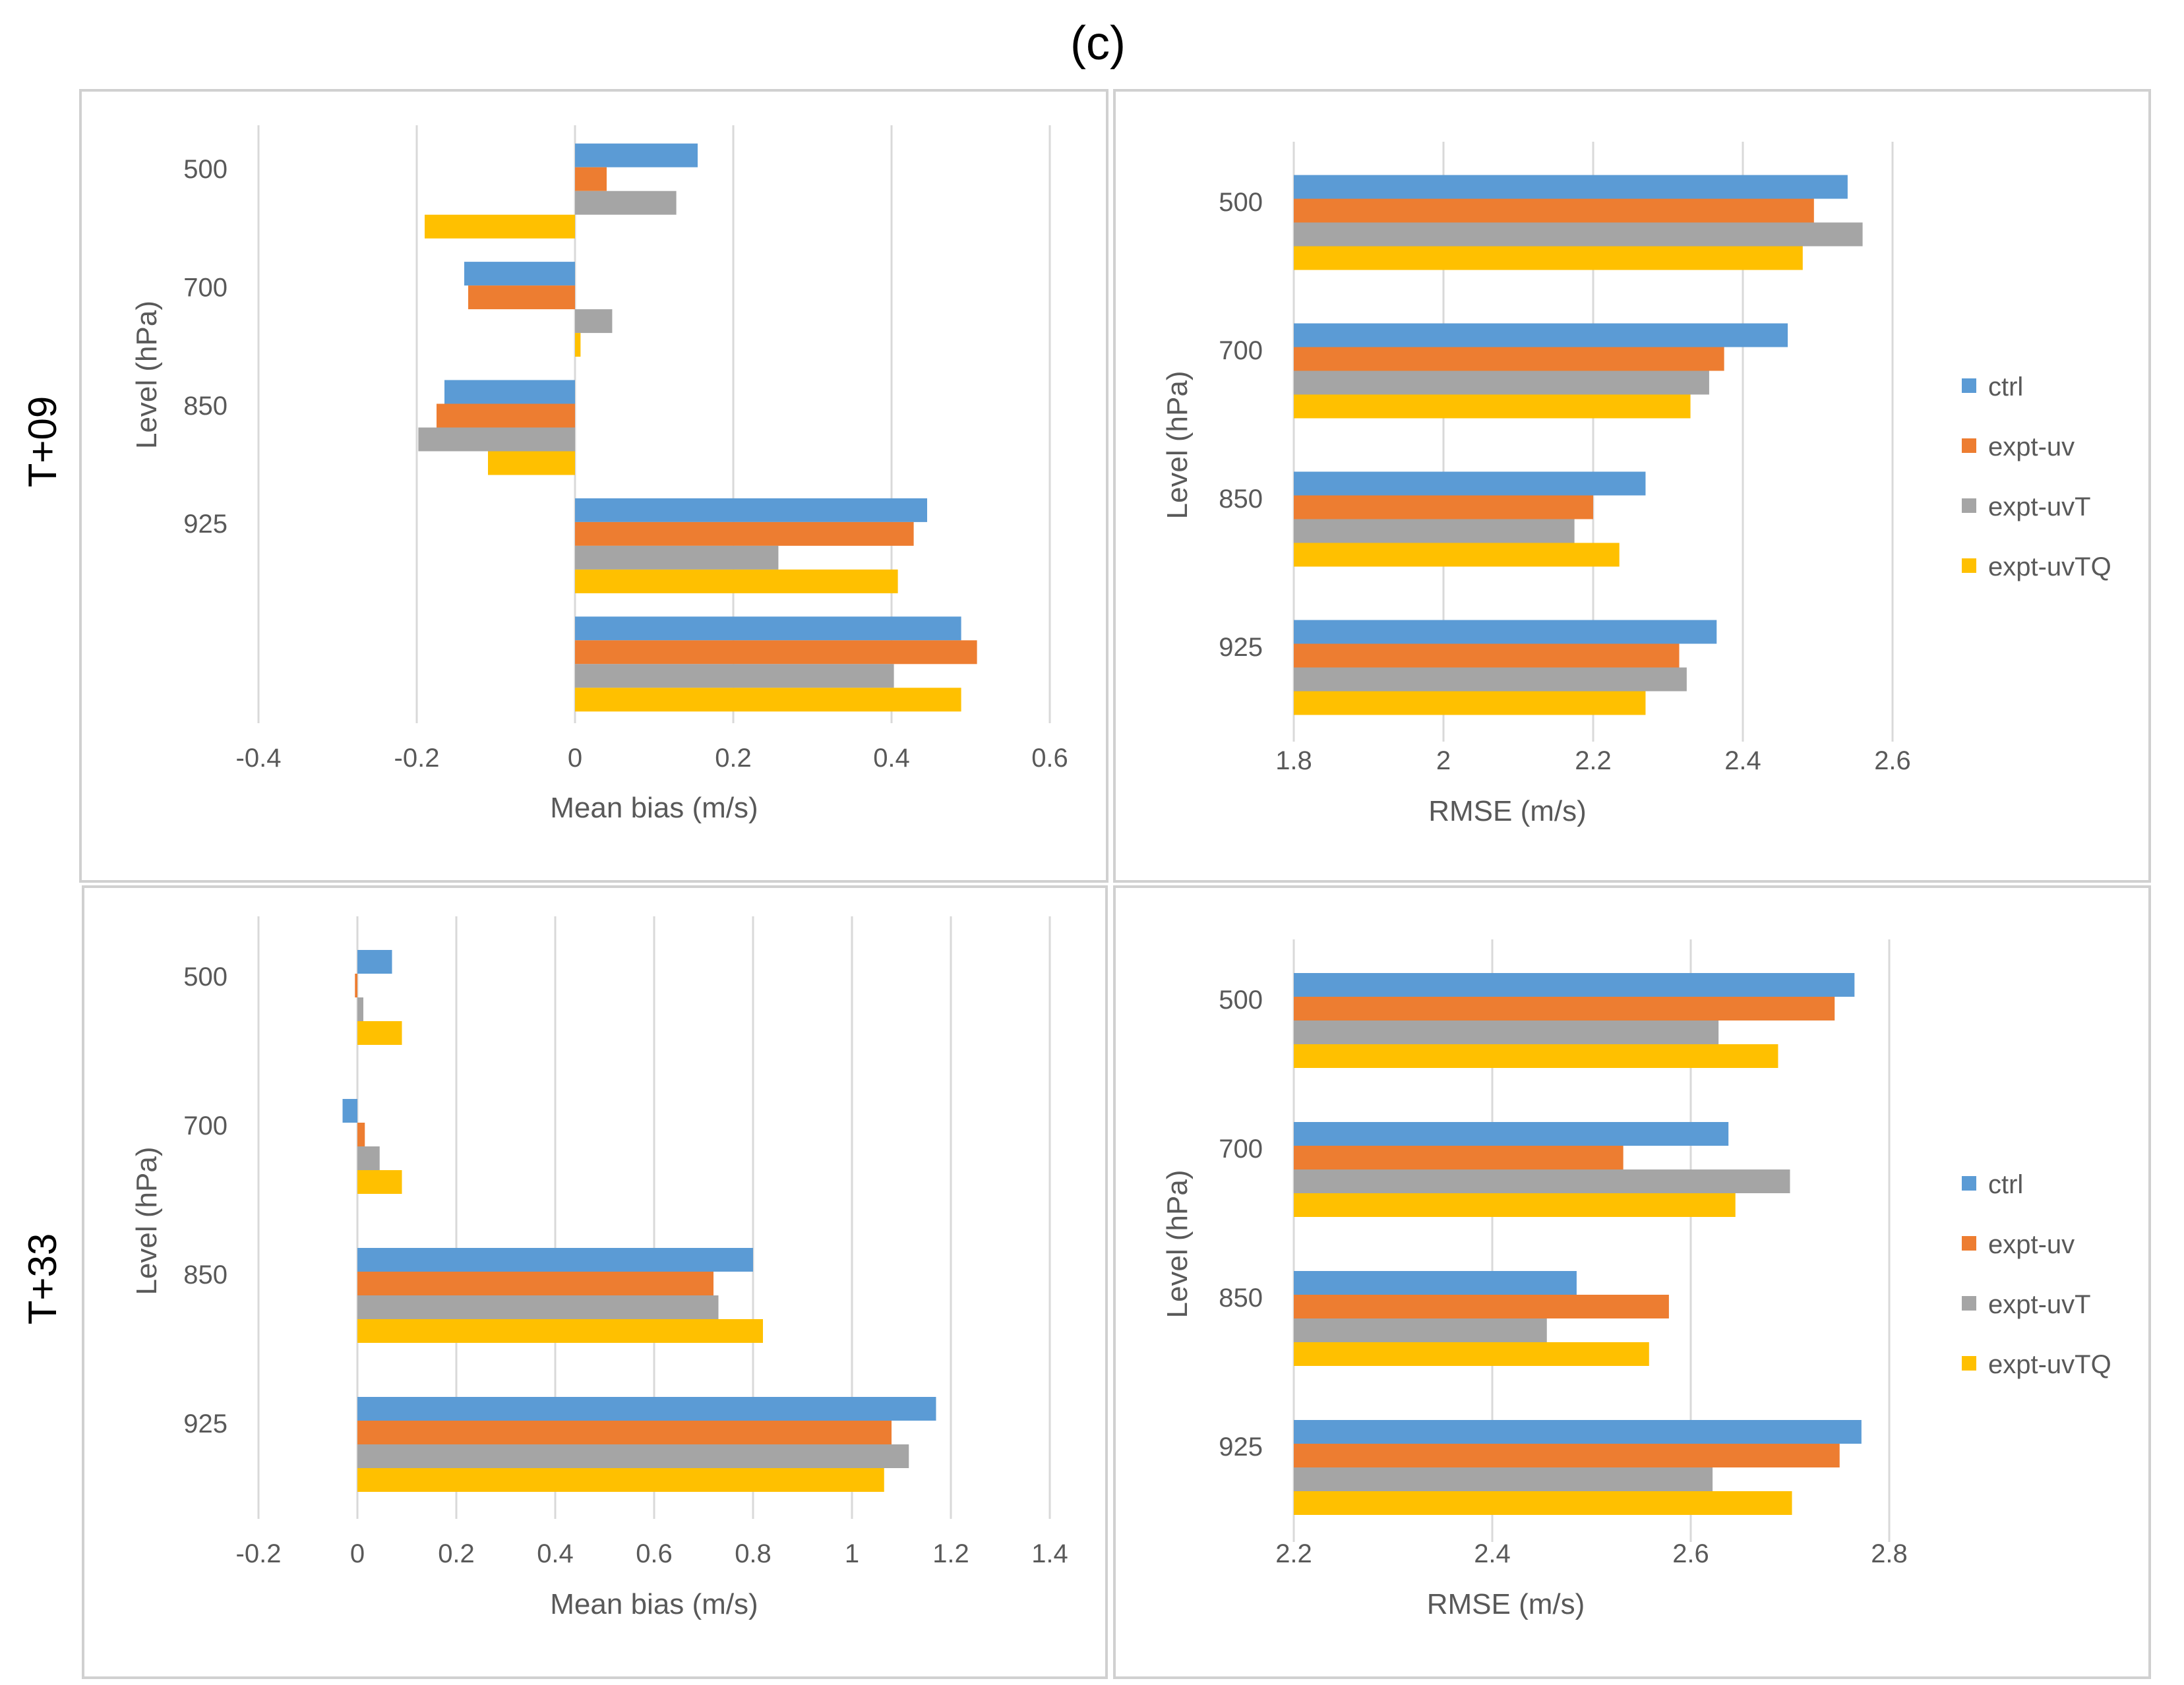 This screenshot has height=1685, width=2184. What do you see at coordinates (1098, 44) in the screenshot?
I see `figure-label: (c)` at bounding box center [1098, 44].